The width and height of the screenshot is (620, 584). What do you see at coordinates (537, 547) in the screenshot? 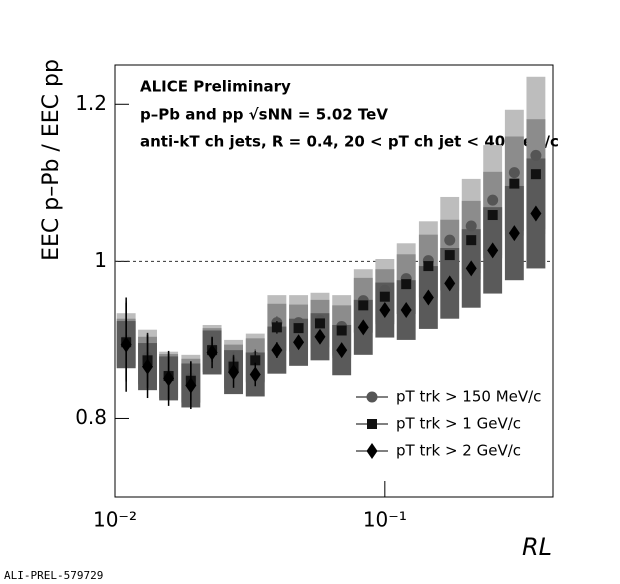
I see `x-axis-label: RL` at bounding box center [537, 547].